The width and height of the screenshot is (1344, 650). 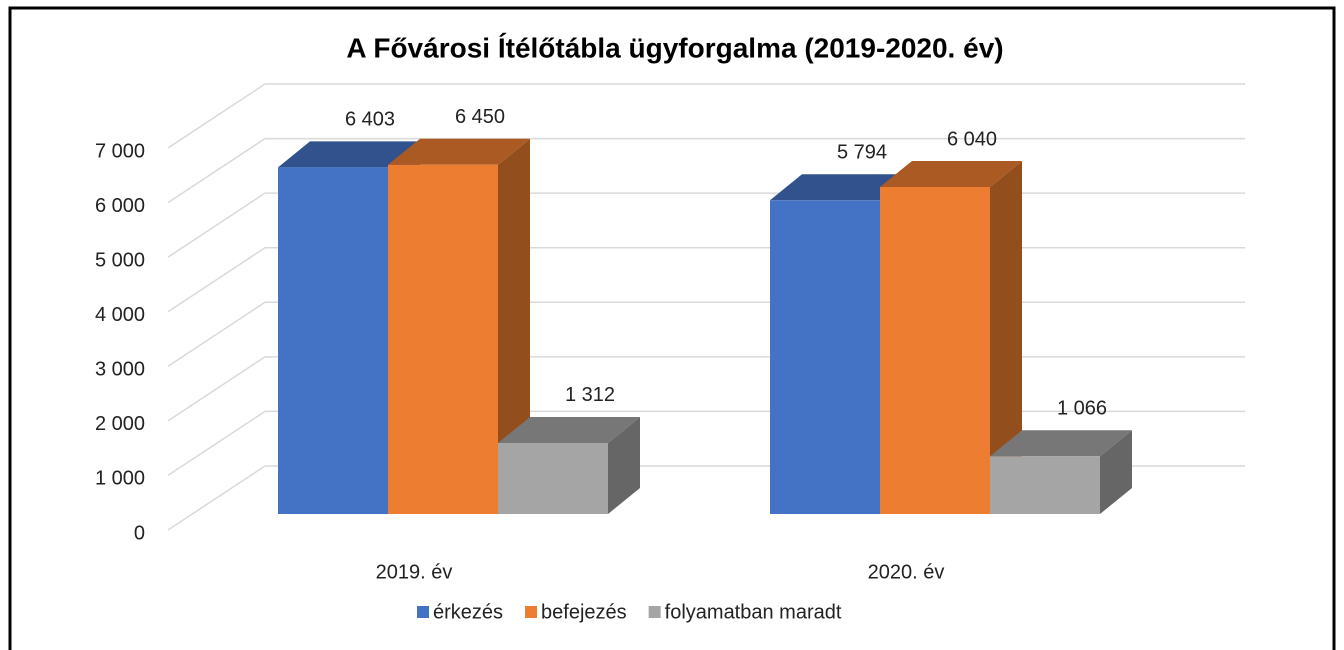 What do you see at coordinates (584, 612) in the screenshot?
I see `legend-label: befejezés` at bounding box center [584, 612].